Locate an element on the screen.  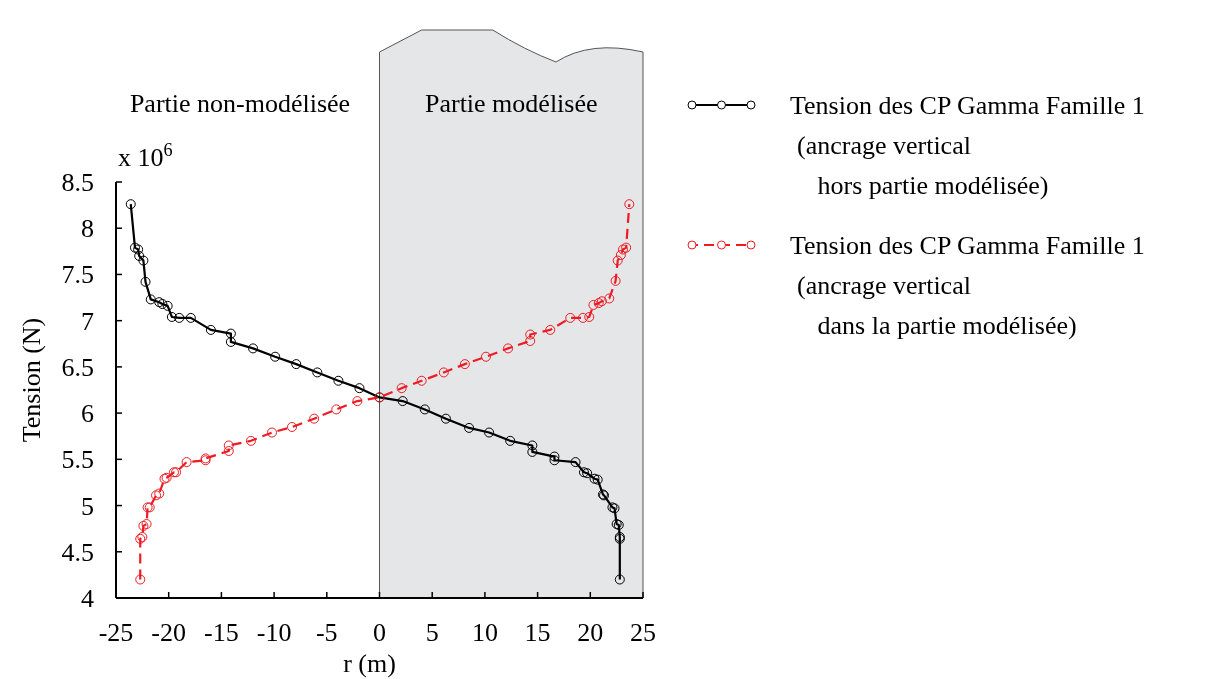
y-tick-label: 4 is located at coordinates (87, 598).